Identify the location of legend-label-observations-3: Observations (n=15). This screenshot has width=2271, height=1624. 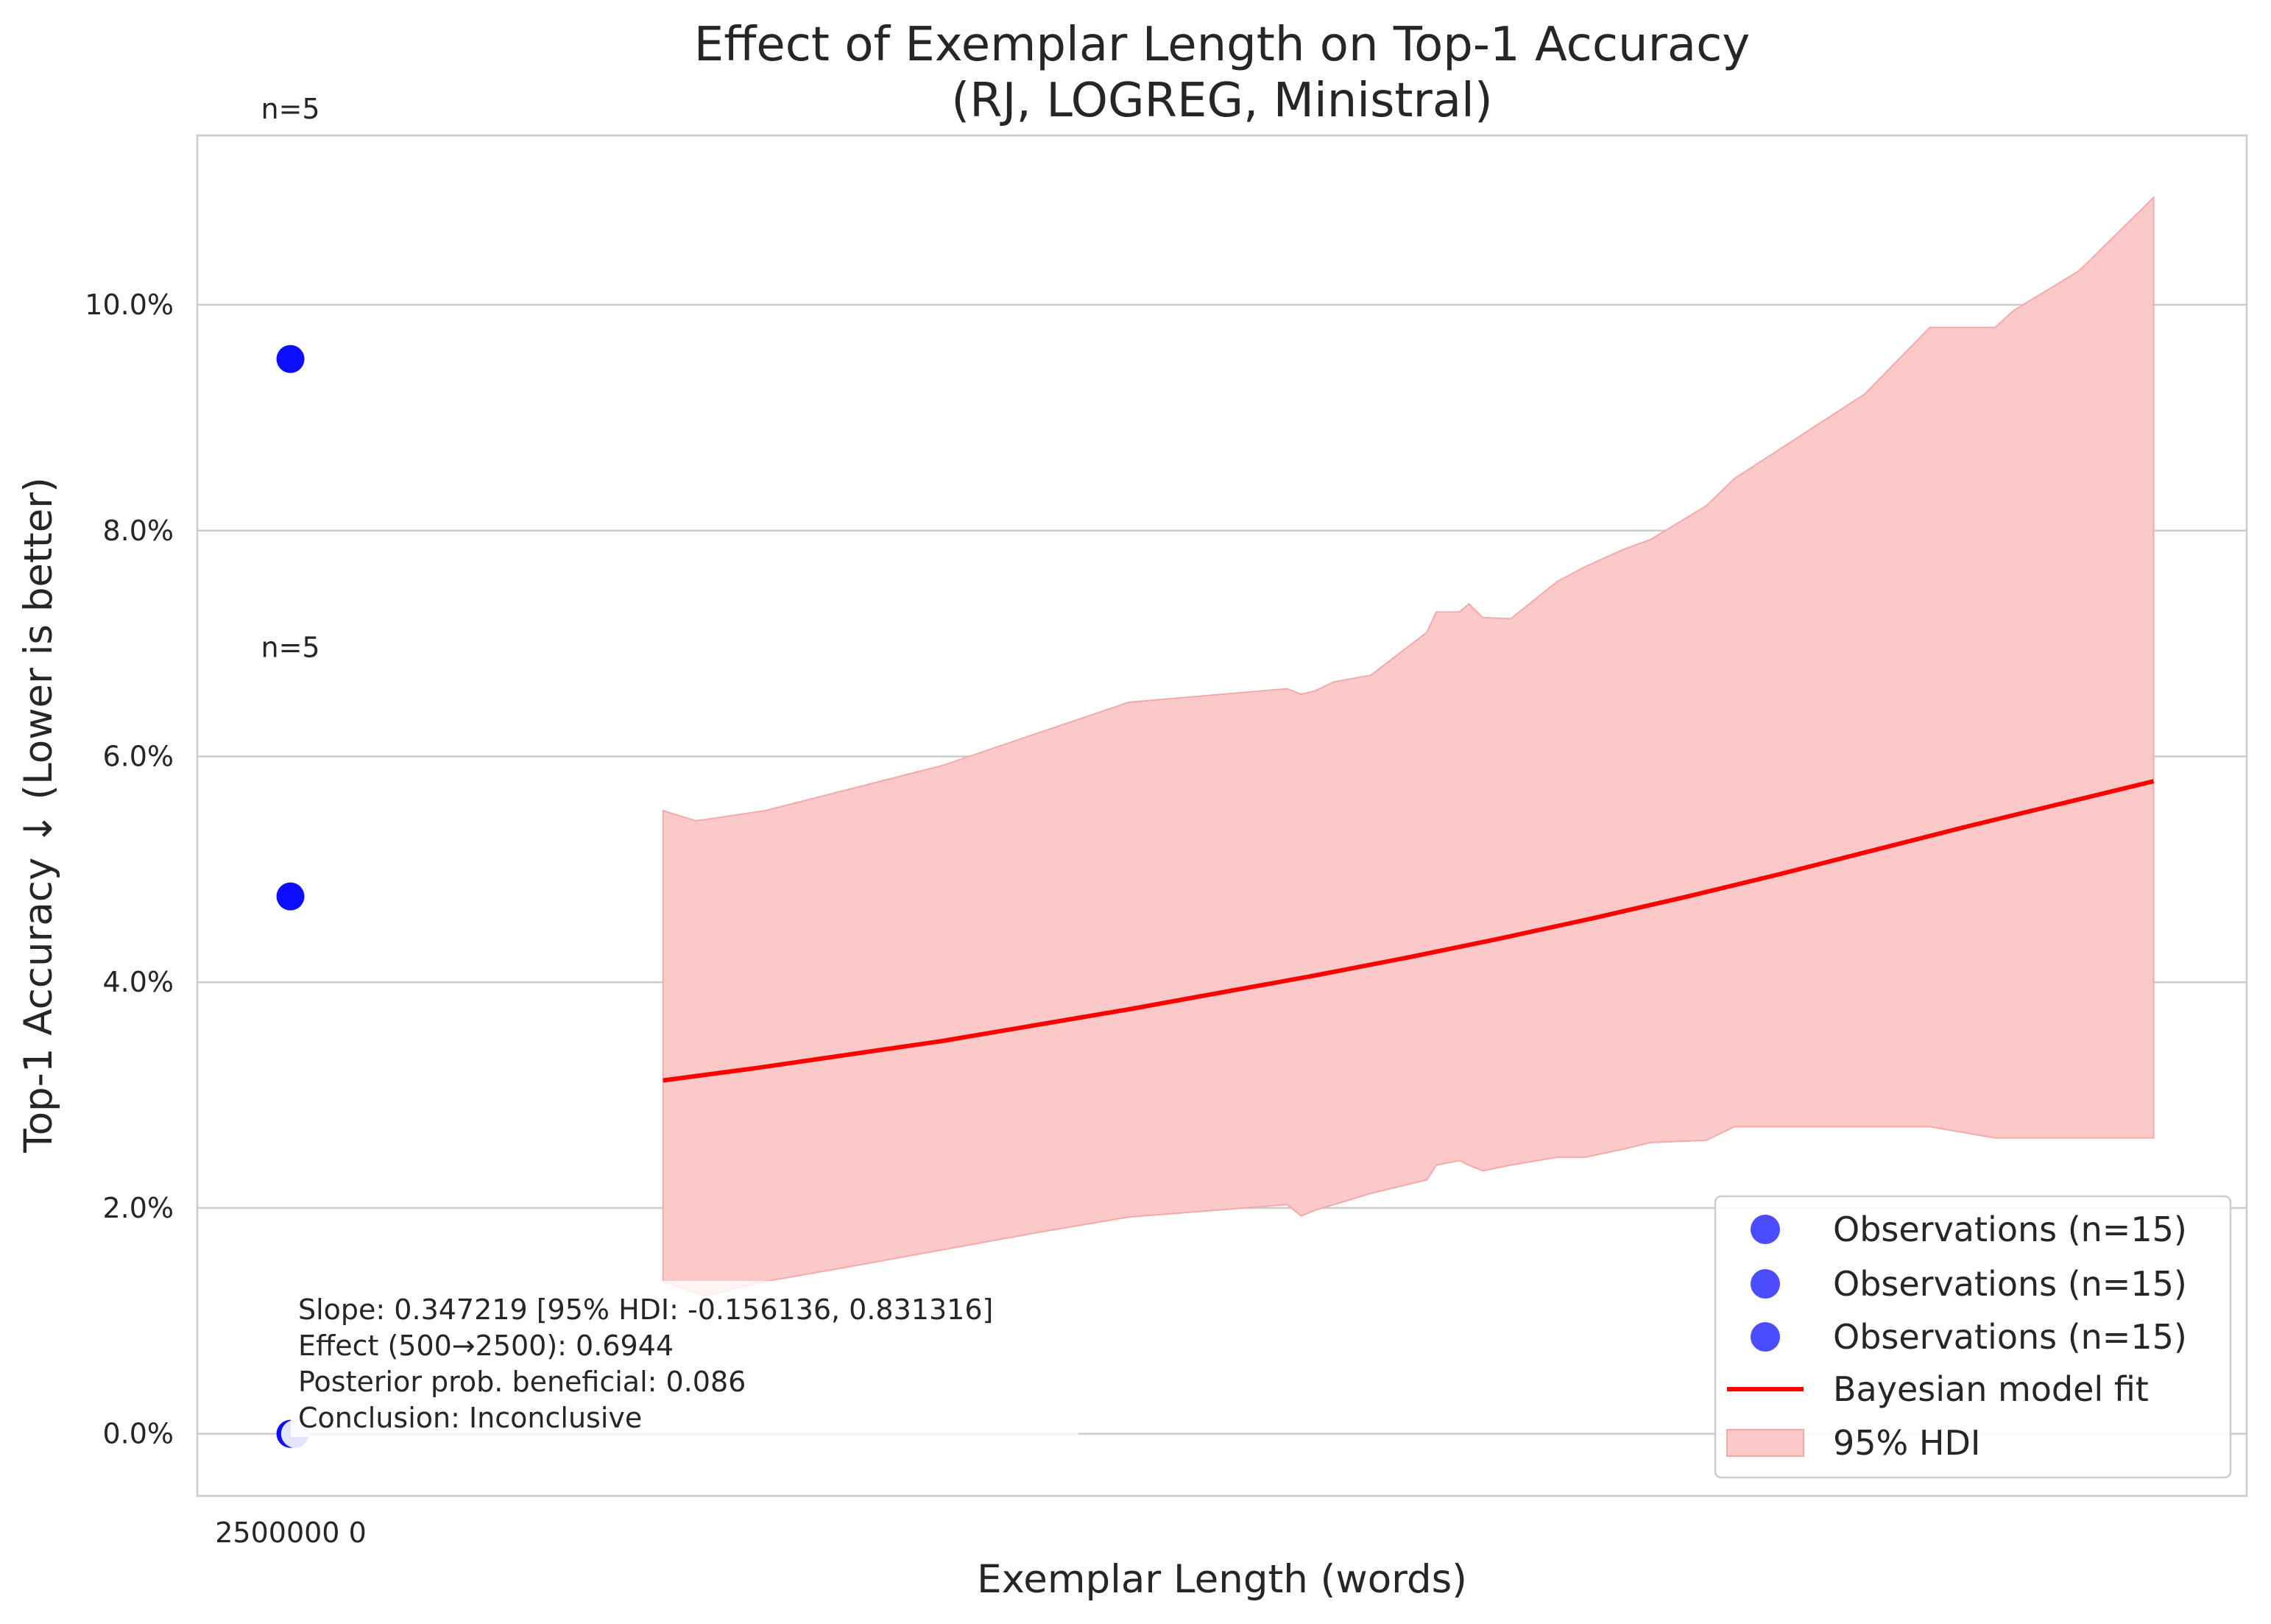
(2010, 1337).